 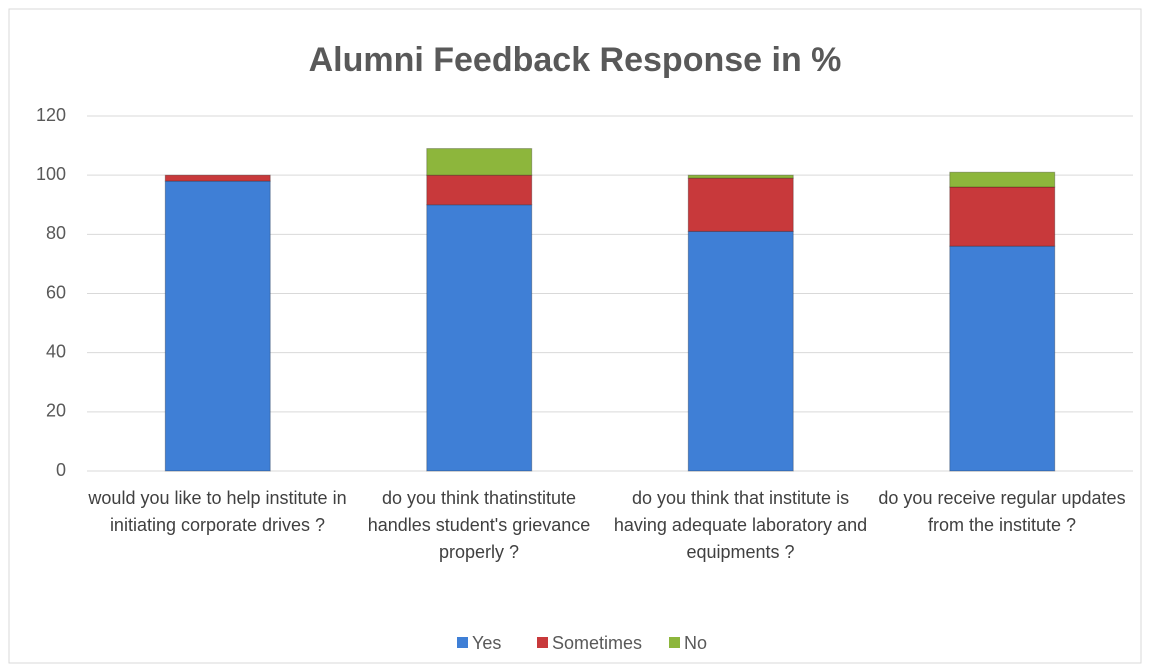 I want to click on y-tick-label: 120, so click(x=51, y=115).